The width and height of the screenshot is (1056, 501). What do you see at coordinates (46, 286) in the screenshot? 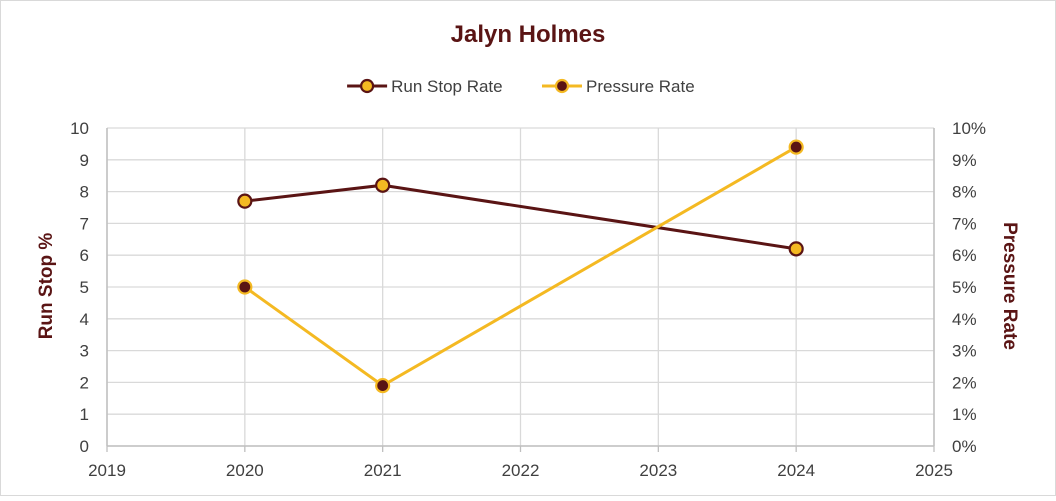
I see `y-axis-label: Run Stop %` at bounding box center [46, 286].